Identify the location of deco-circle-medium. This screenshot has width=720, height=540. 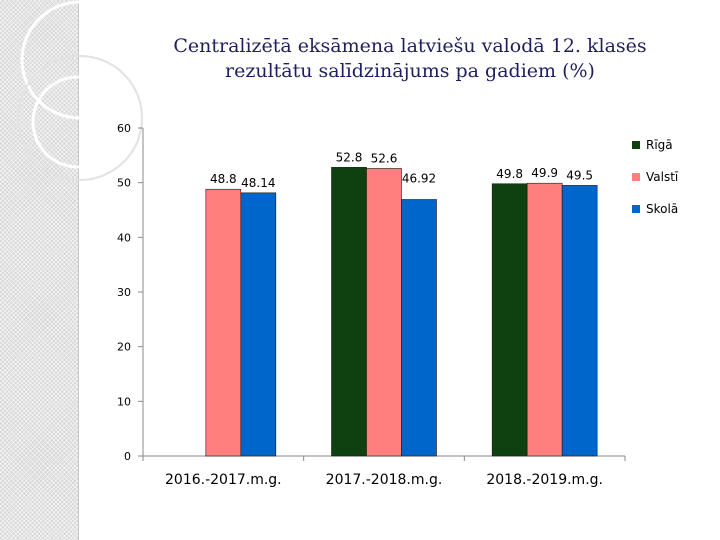
(78, 122).